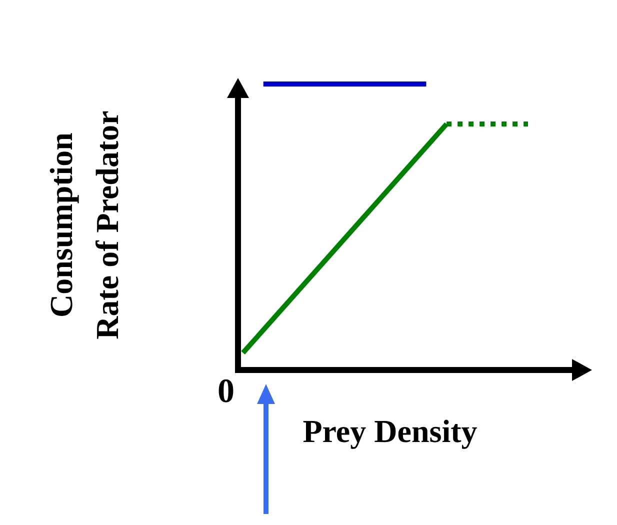 This screenshot has width=617, height=525. Describe the element at coordinates (84, 225) in the screenshot. I see `y-axis-title: Consumption Rate of Predator` at that location.